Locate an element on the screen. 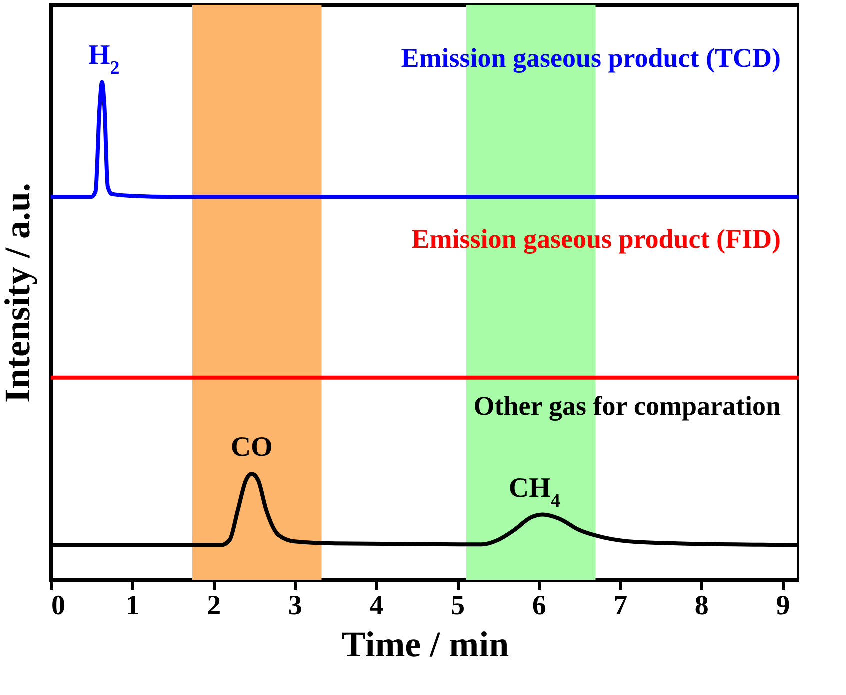  text: Emission gaseous product (TCD) is located at coordinates (591, 58).